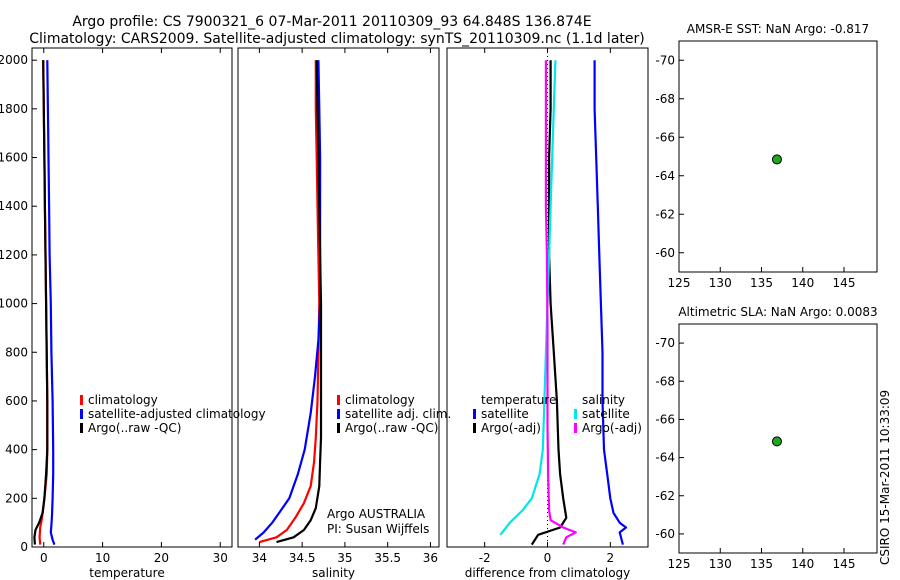 The image size is (900, 580). I want to click on depth-ytick-label: 800, so click(16, 352).